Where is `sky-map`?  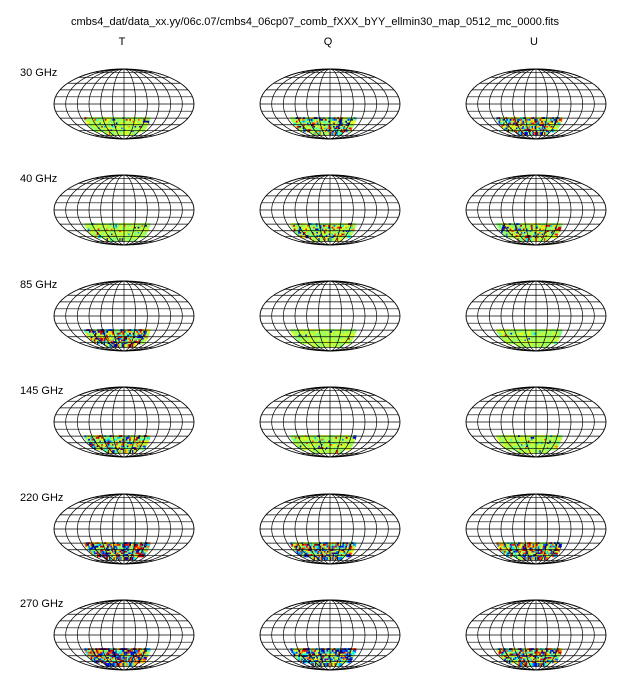
sky-map is located at coordinates (124, 316).